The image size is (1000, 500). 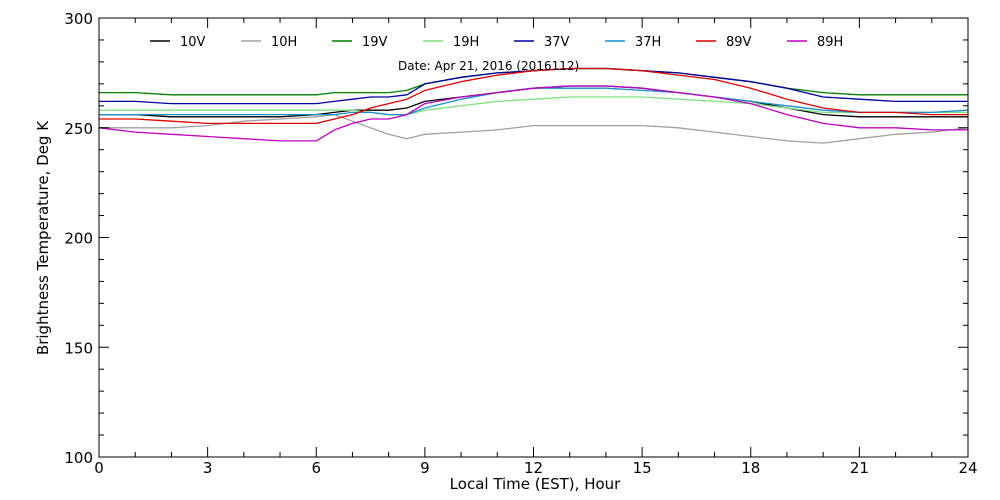 What do you see at coordinates (557, 42) in the screenshot?
I see `legend-label-37v: 37V` at bounding box center [557, 42].